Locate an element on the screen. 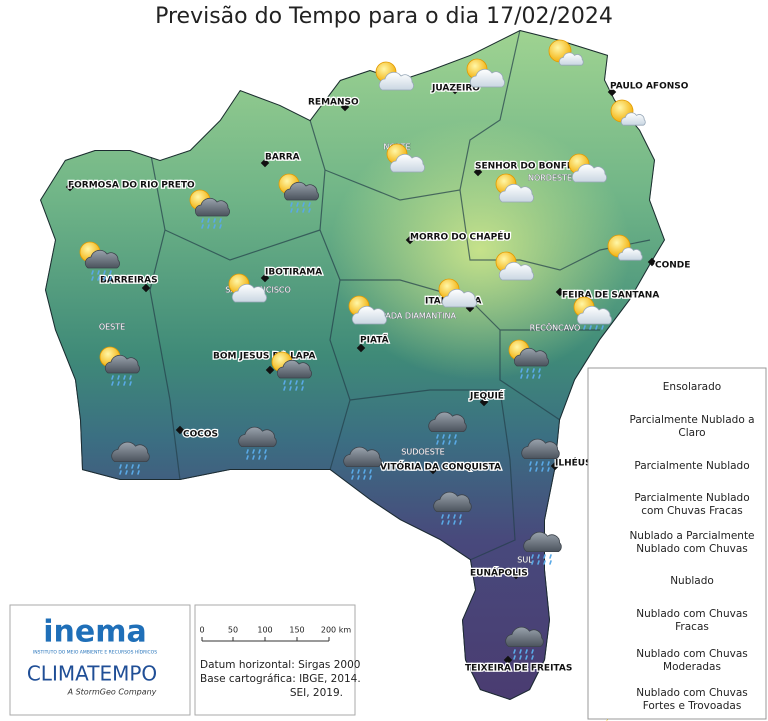 This screenshot has height=721, width=768. datum-line: Datum horizontal: Sirgas 2000 is located at coordinates (280, 665).